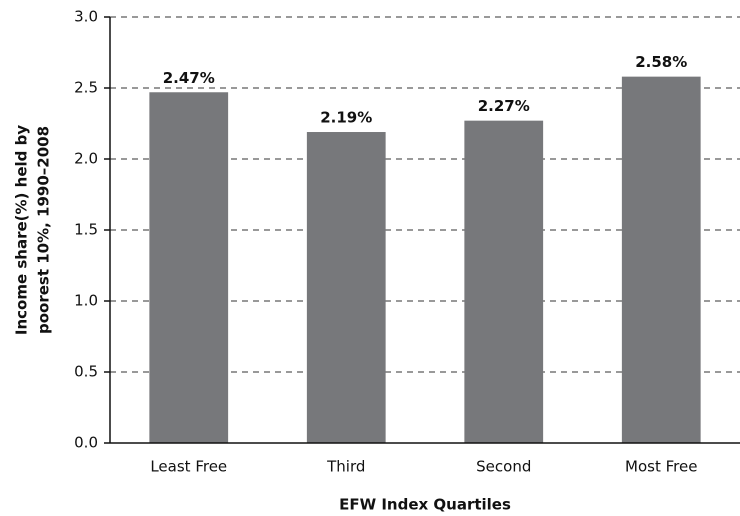  I want to click on data-label: 2.58%, so click(661, 62).